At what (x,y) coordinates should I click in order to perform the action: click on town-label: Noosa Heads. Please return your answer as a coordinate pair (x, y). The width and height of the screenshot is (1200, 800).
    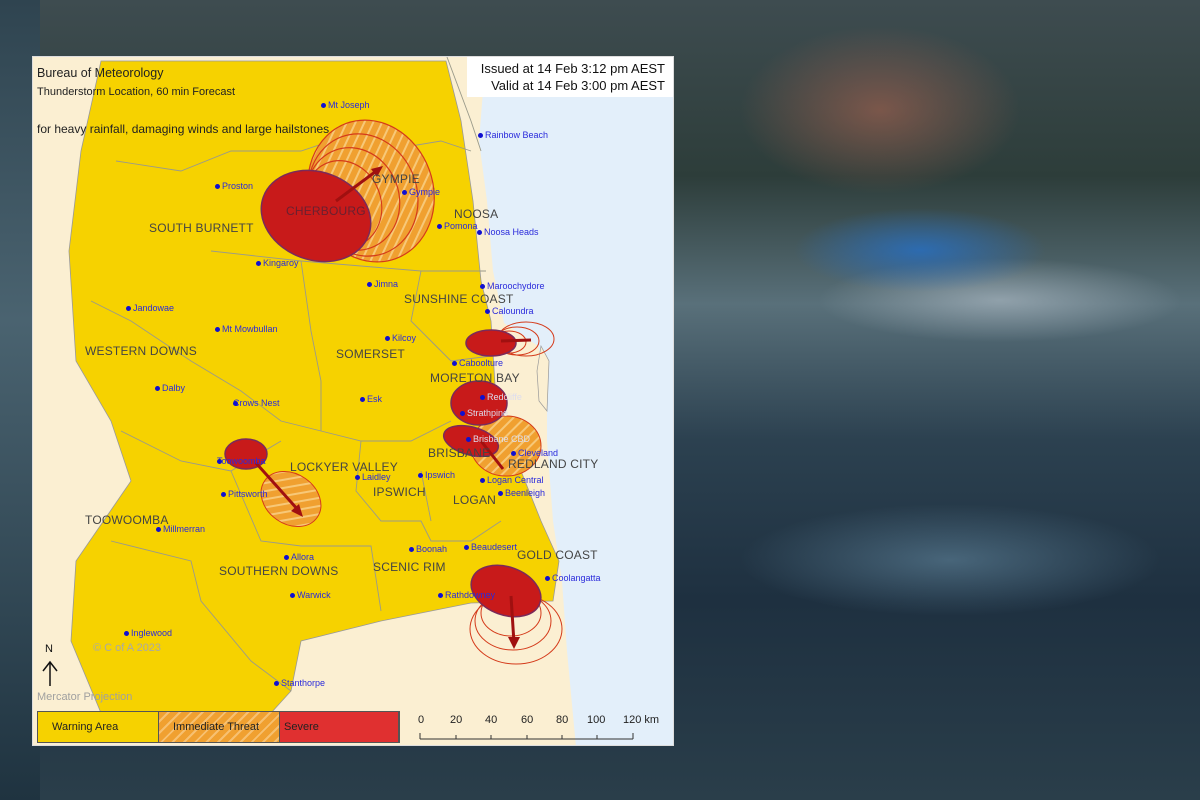
    Looking at the image, I should click on (508, 232).